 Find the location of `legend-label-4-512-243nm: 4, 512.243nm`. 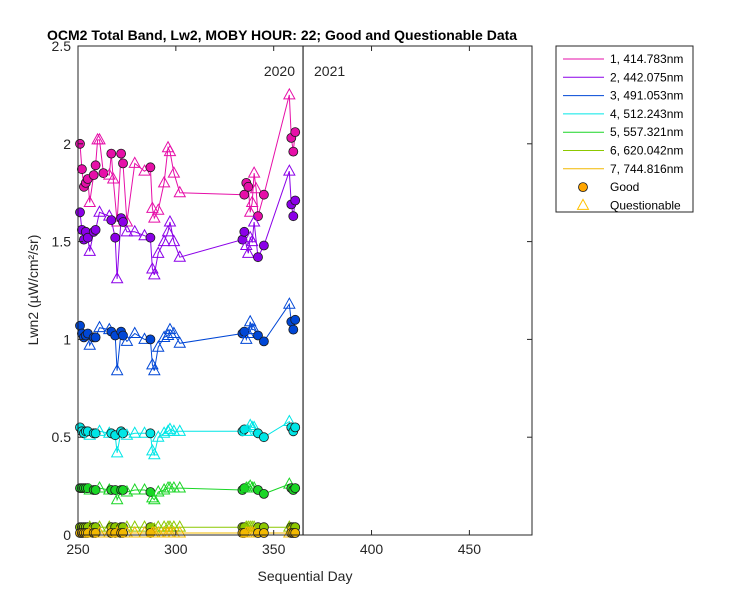

legend-label-4-512-243nm: 4, 512.243nm is located at coordinates (646, 114).